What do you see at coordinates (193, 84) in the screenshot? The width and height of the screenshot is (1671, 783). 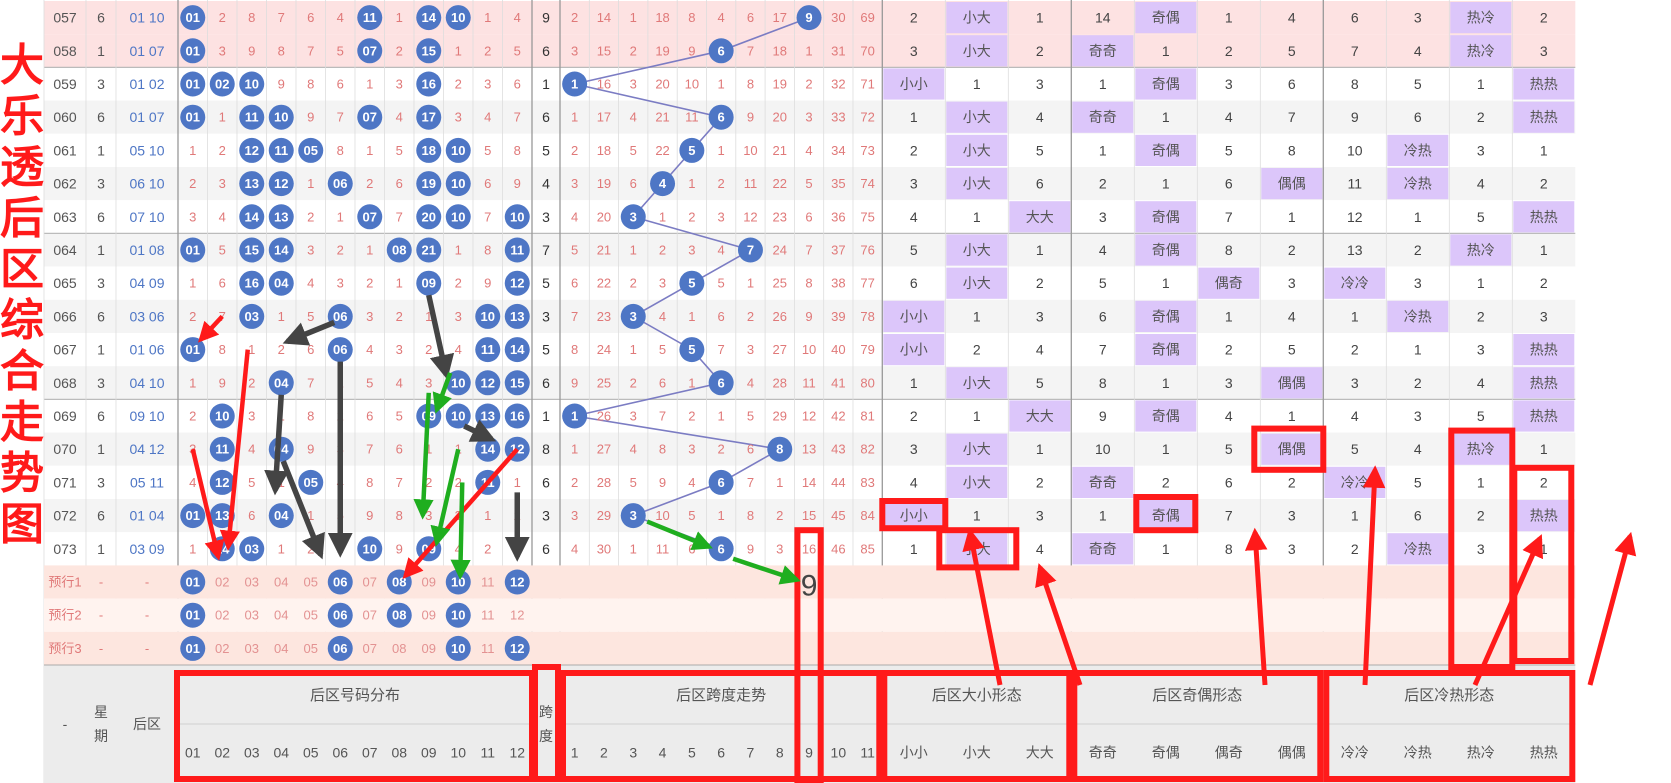 I see `ball-number: 01` at bounding box center [193, 84].